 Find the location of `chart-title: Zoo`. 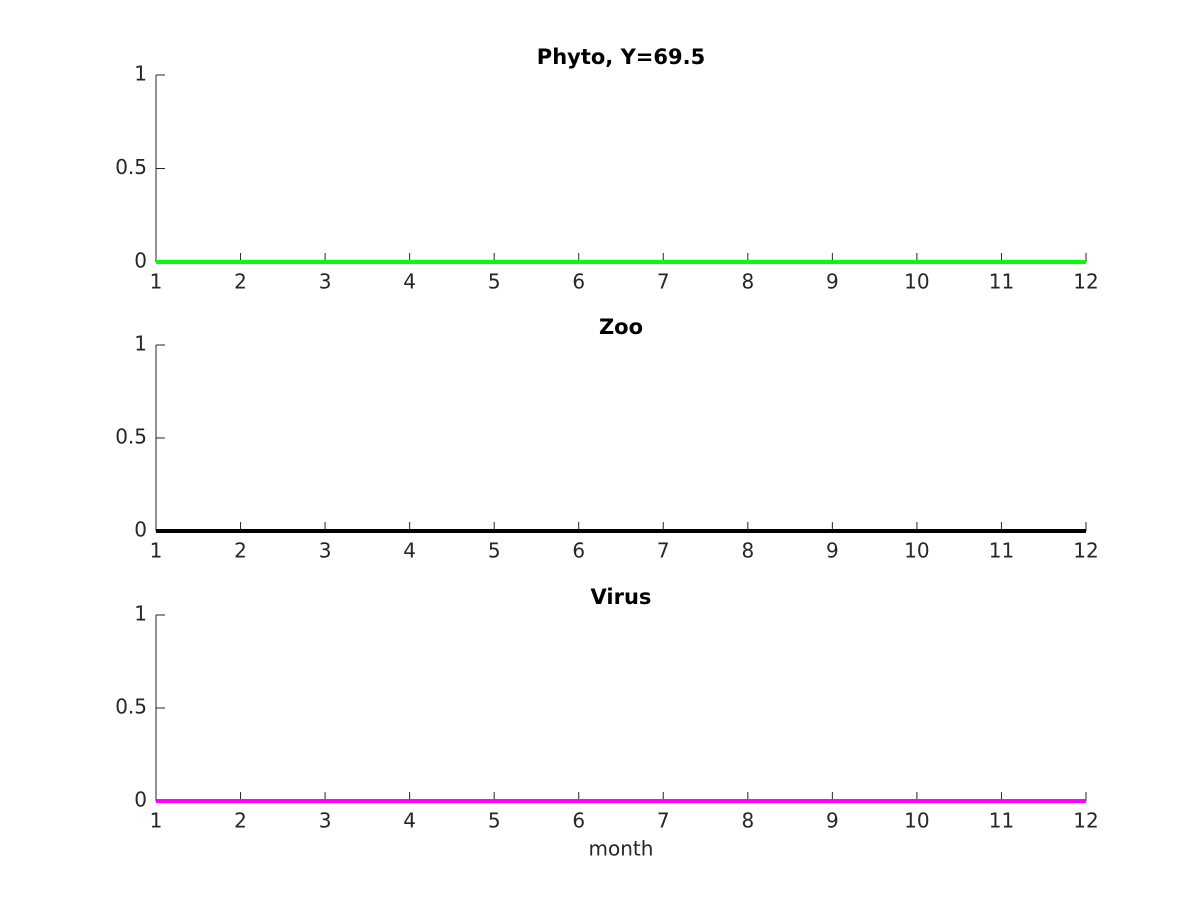

chart-title: Zoo is located at coordinates (621, 327).